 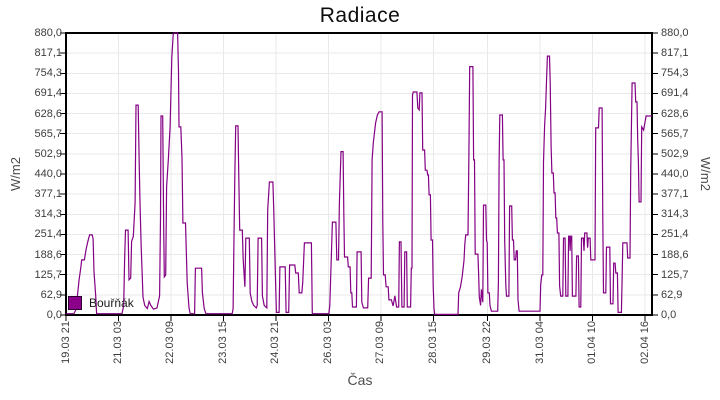 What do you see at coordinates (675, 194) in the screenshot?
I see `y-axis-tick-label-right: 377,1` at bounding box center [675, 194].